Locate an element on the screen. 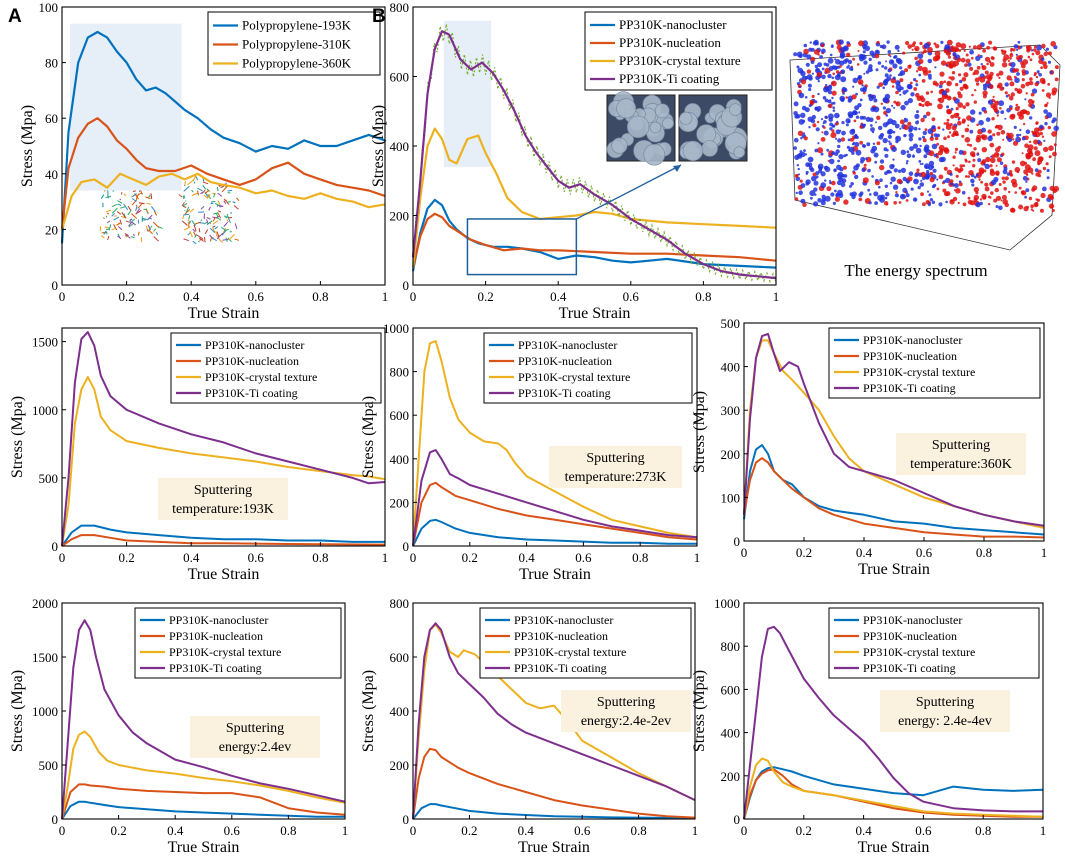  grain is located at coordinates (668, 123).